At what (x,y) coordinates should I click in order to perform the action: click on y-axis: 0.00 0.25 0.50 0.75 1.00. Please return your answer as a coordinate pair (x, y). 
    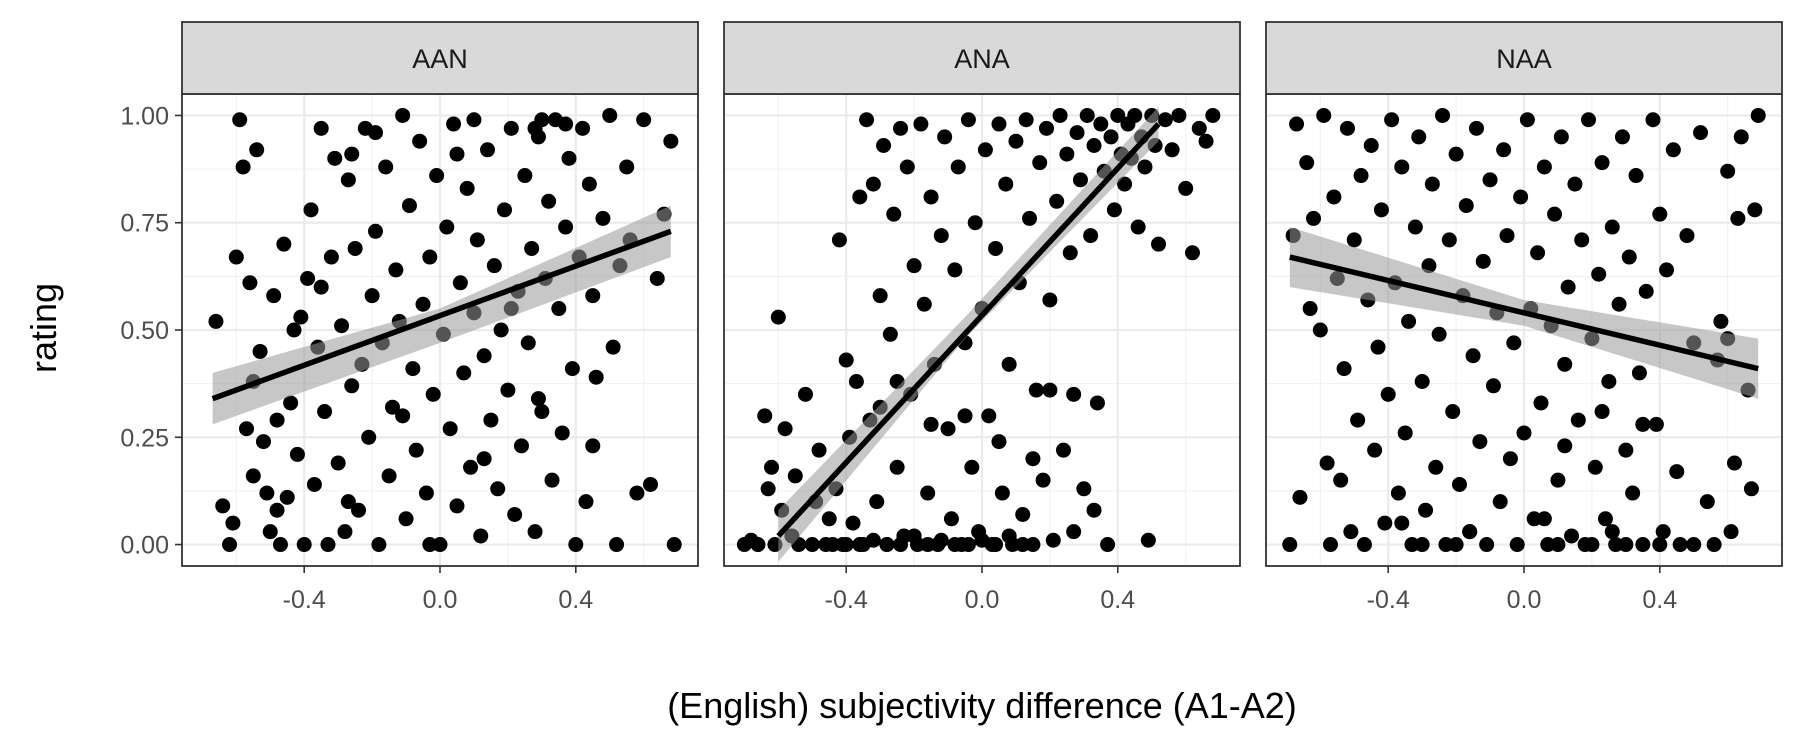
    Looking at the image, I should click on (151, 331).